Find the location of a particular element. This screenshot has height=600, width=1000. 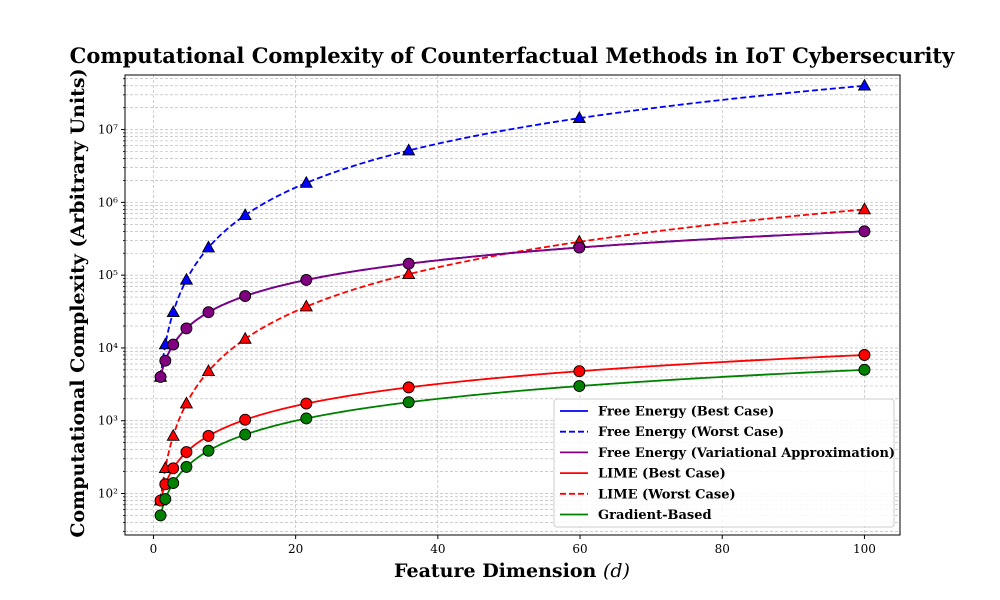

x-tick-label: 20 is located at coordinates (295, 549).